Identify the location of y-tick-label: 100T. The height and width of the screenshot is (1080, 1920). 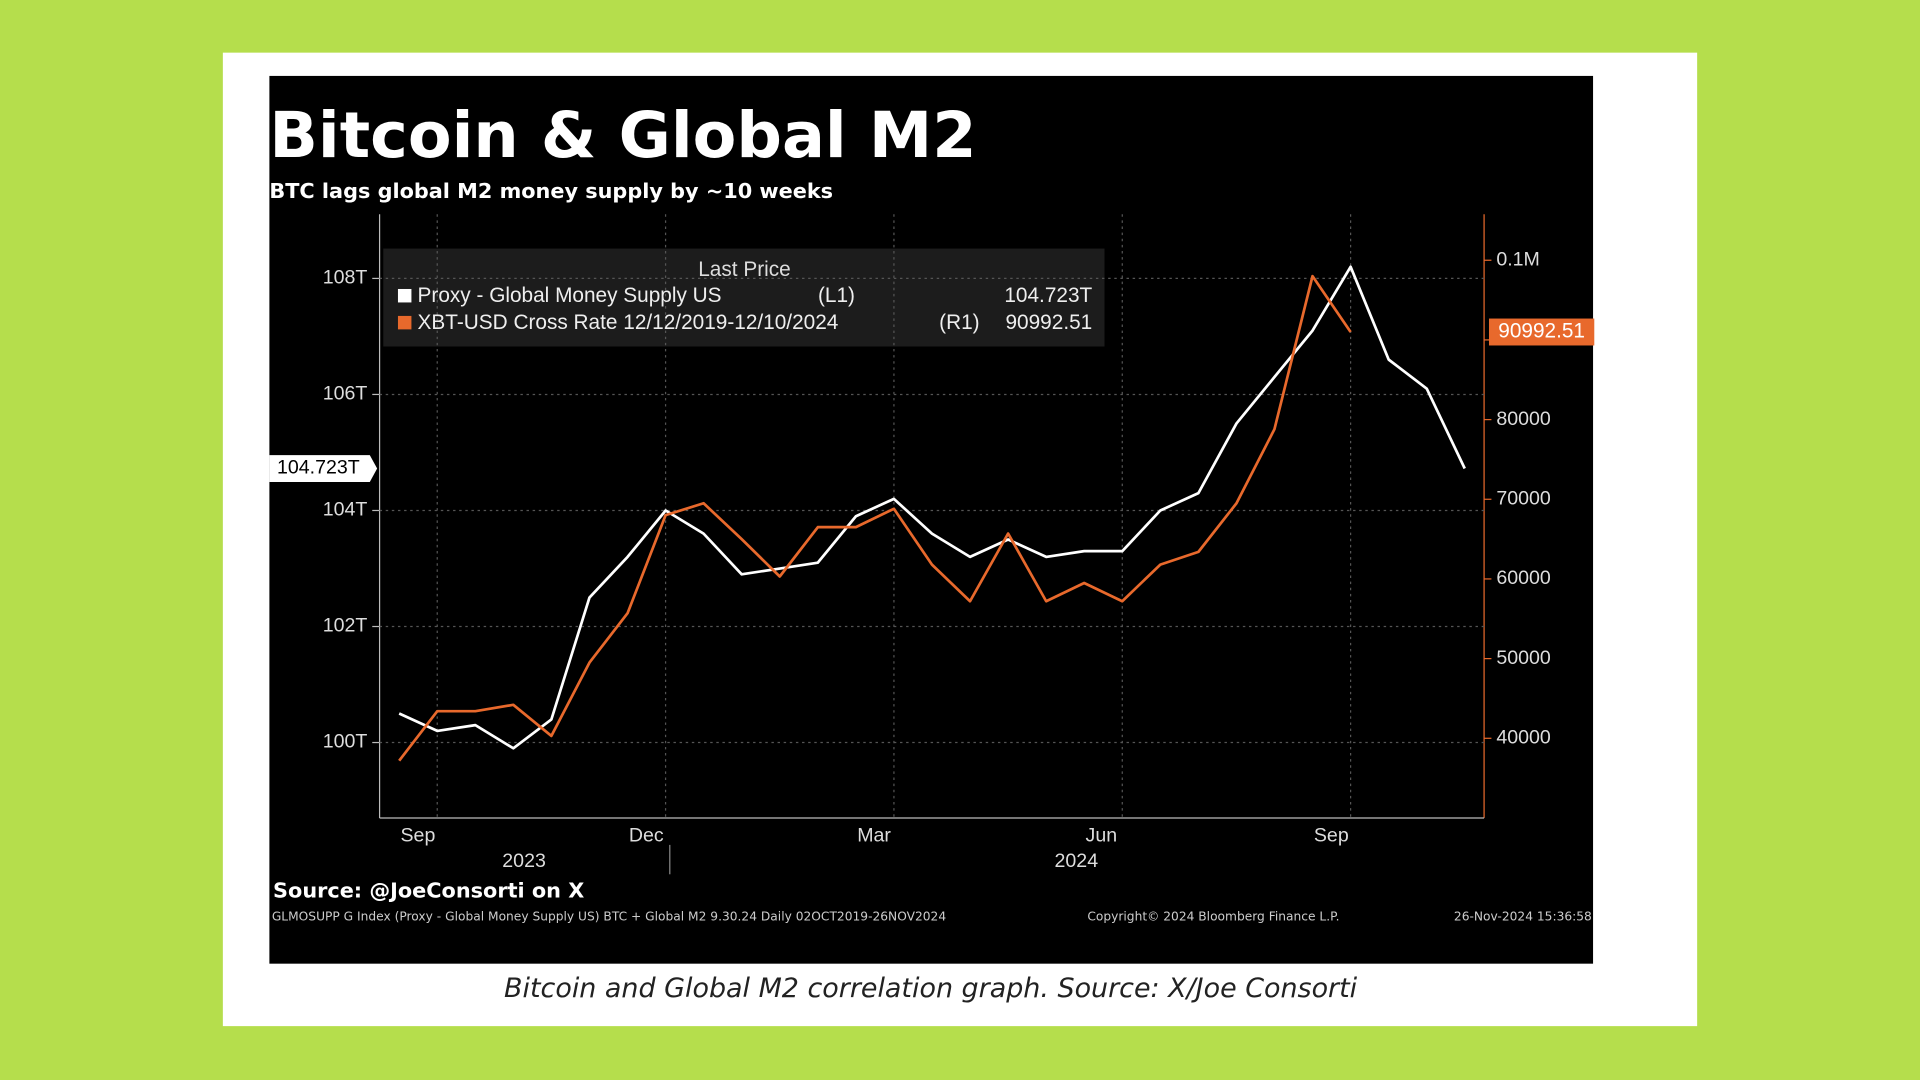
(345, 742).